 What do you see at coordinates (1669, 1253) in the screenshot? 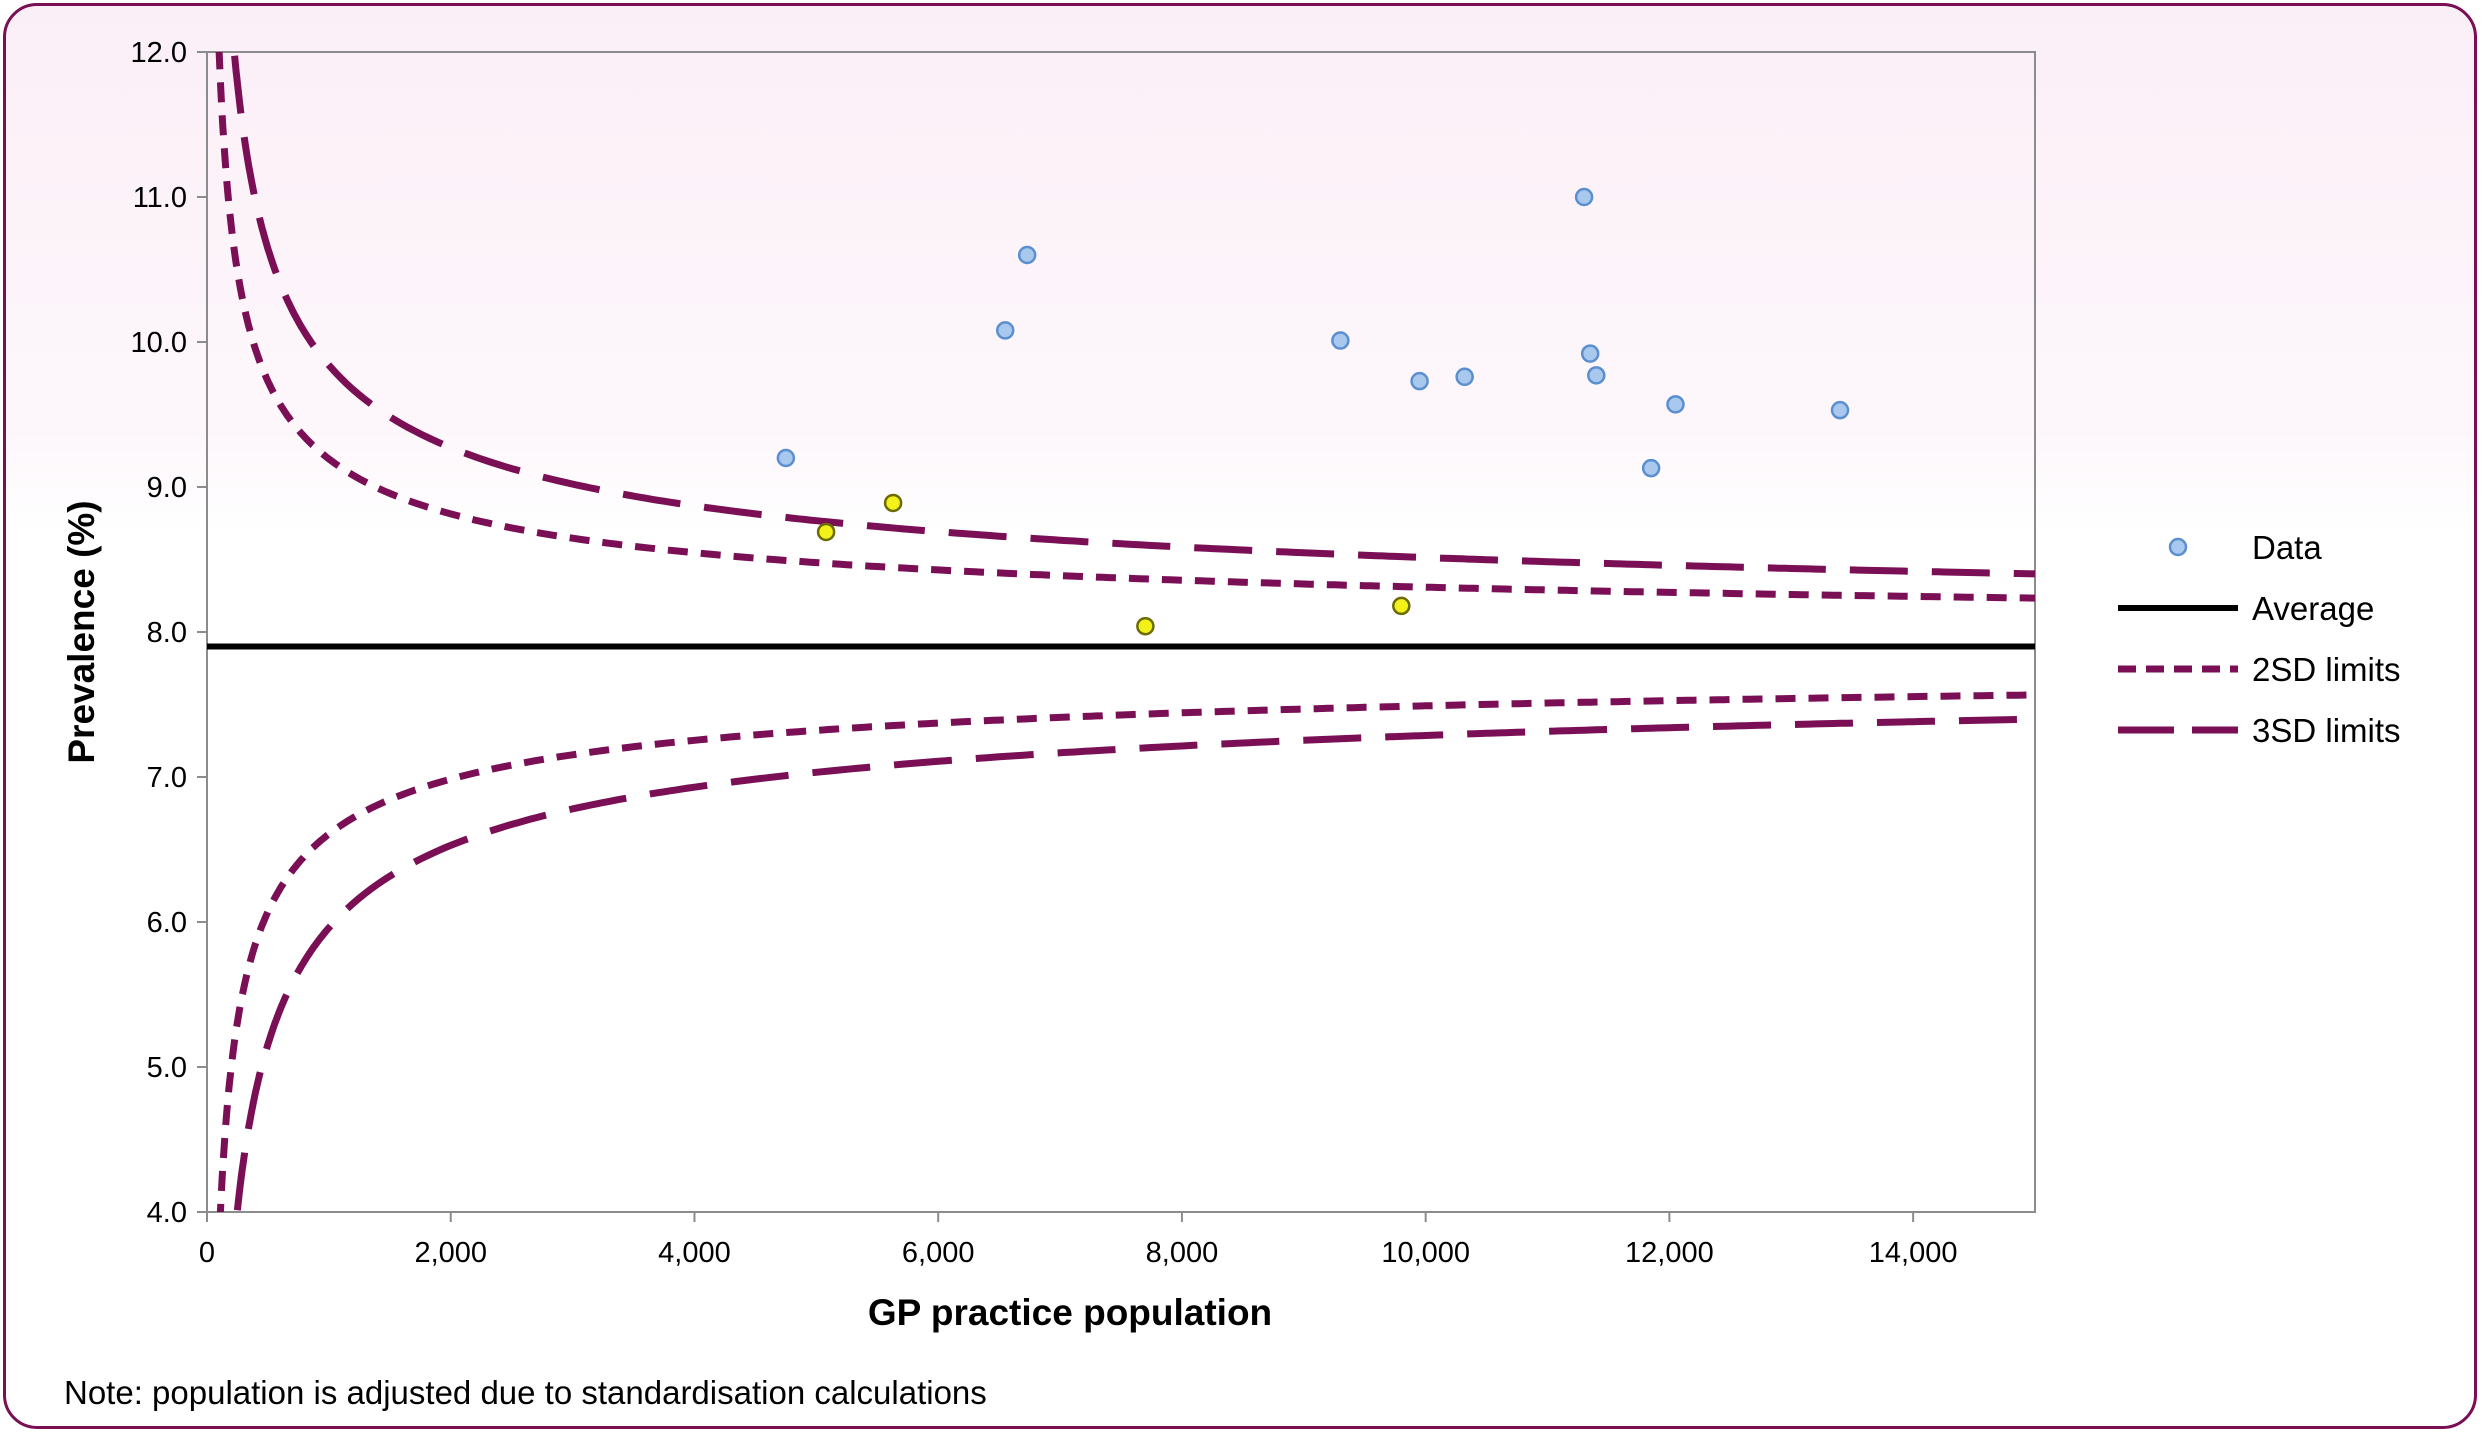
I see `x-tick-label: 12,000` at bounding box center [1669, 1253].